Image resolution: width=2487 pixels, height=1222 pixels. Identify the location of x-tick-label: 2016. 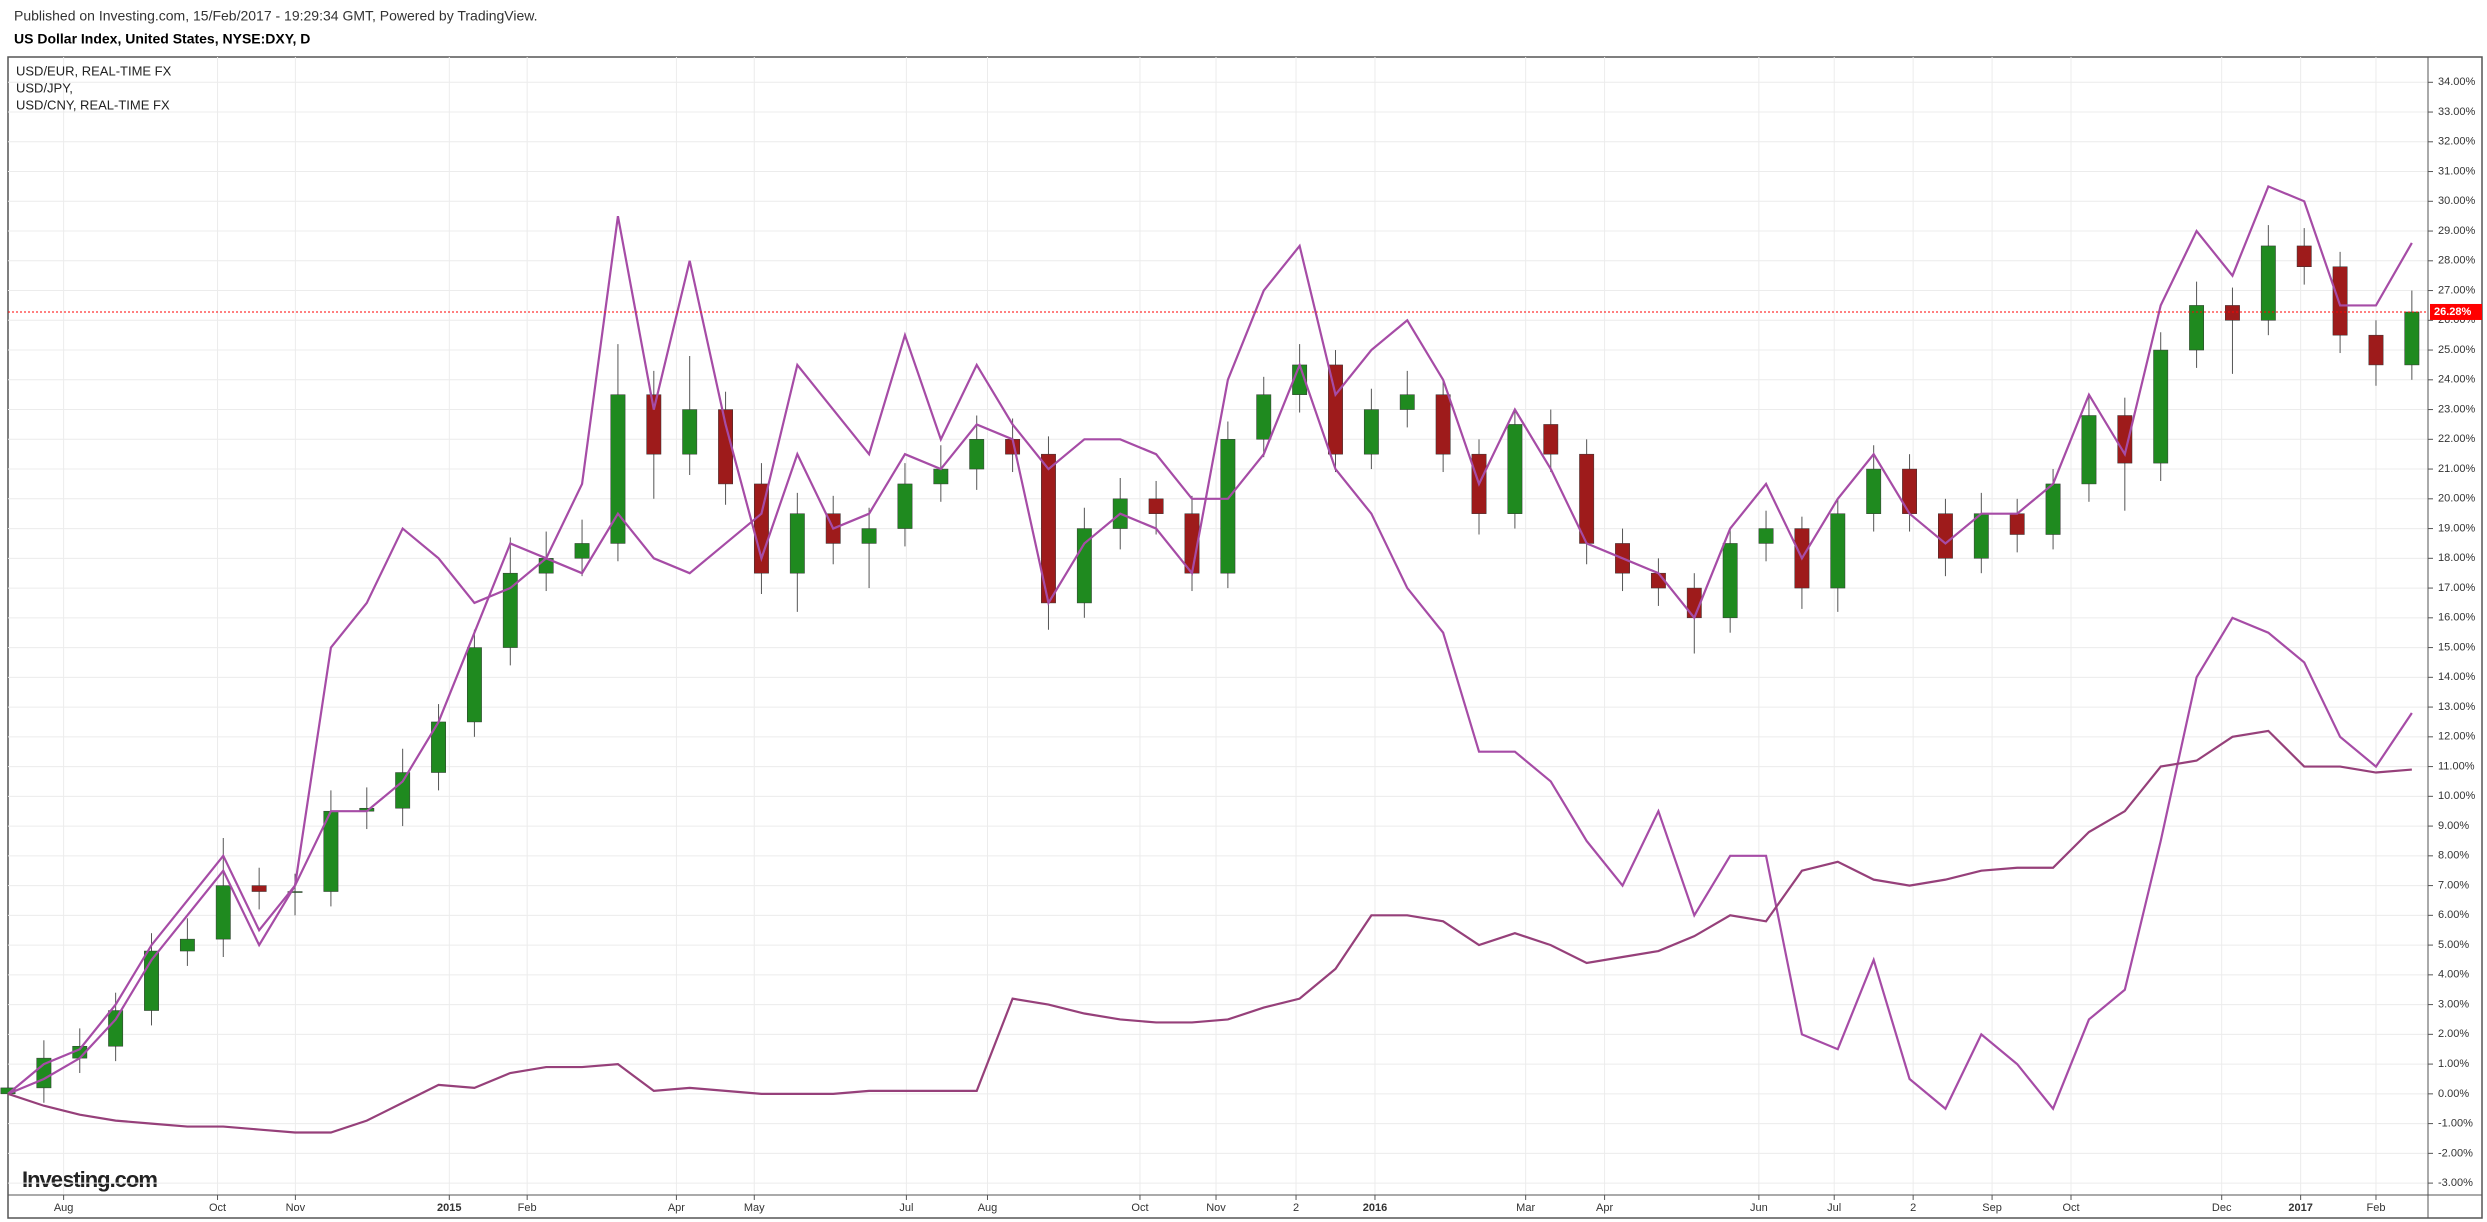
(1375, 1208).